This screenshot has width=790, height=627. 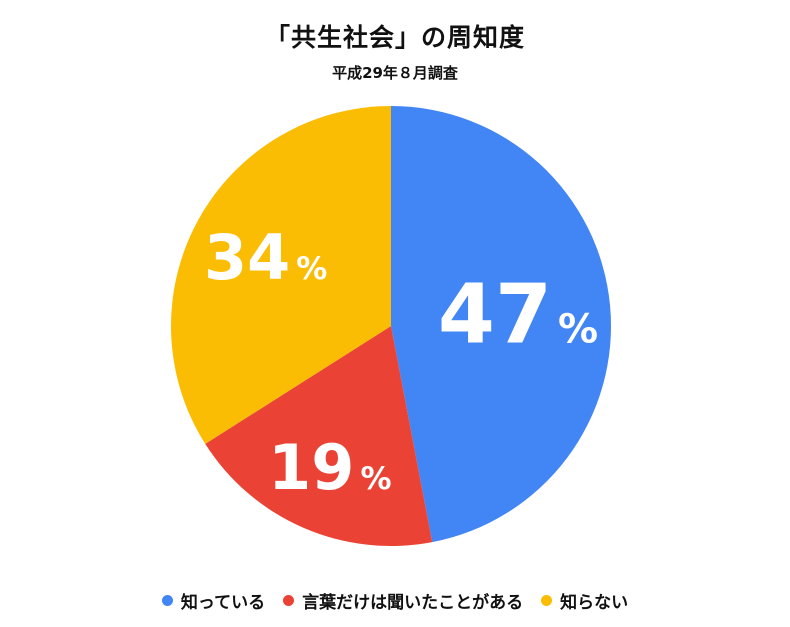 I want to click on slice-data-label: 47%, so click(x=518, y=315).